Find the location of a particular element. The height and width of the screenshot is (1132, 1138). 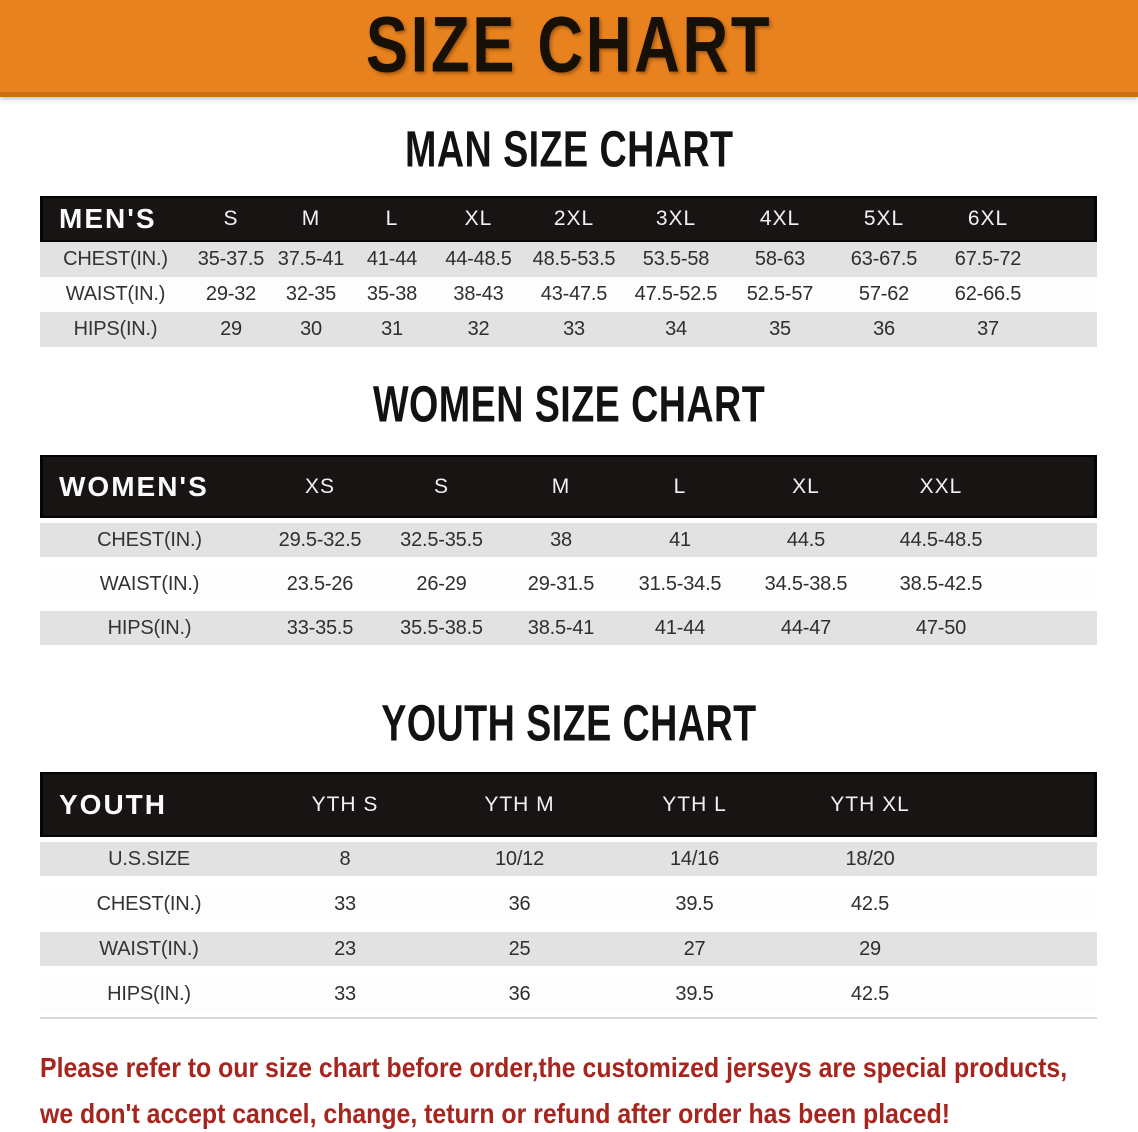

size-value-cell: 29.5-32.5 is located at coordinates (320, 540).